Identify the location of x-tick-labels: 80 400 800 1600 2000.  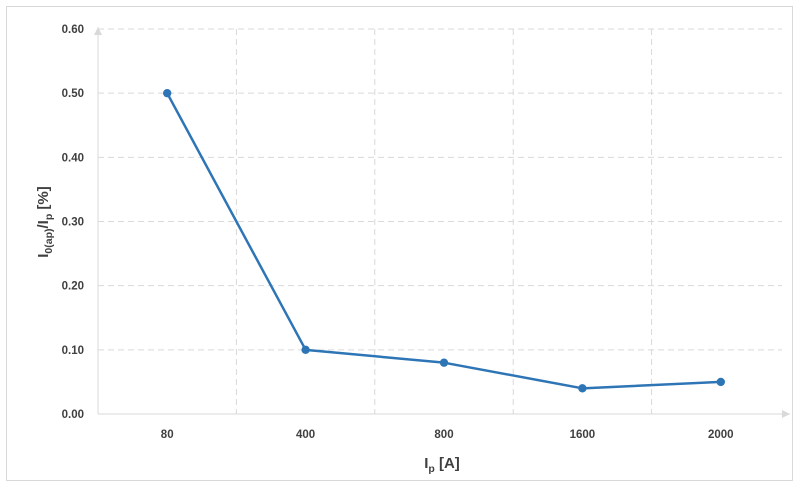
(447, 435).